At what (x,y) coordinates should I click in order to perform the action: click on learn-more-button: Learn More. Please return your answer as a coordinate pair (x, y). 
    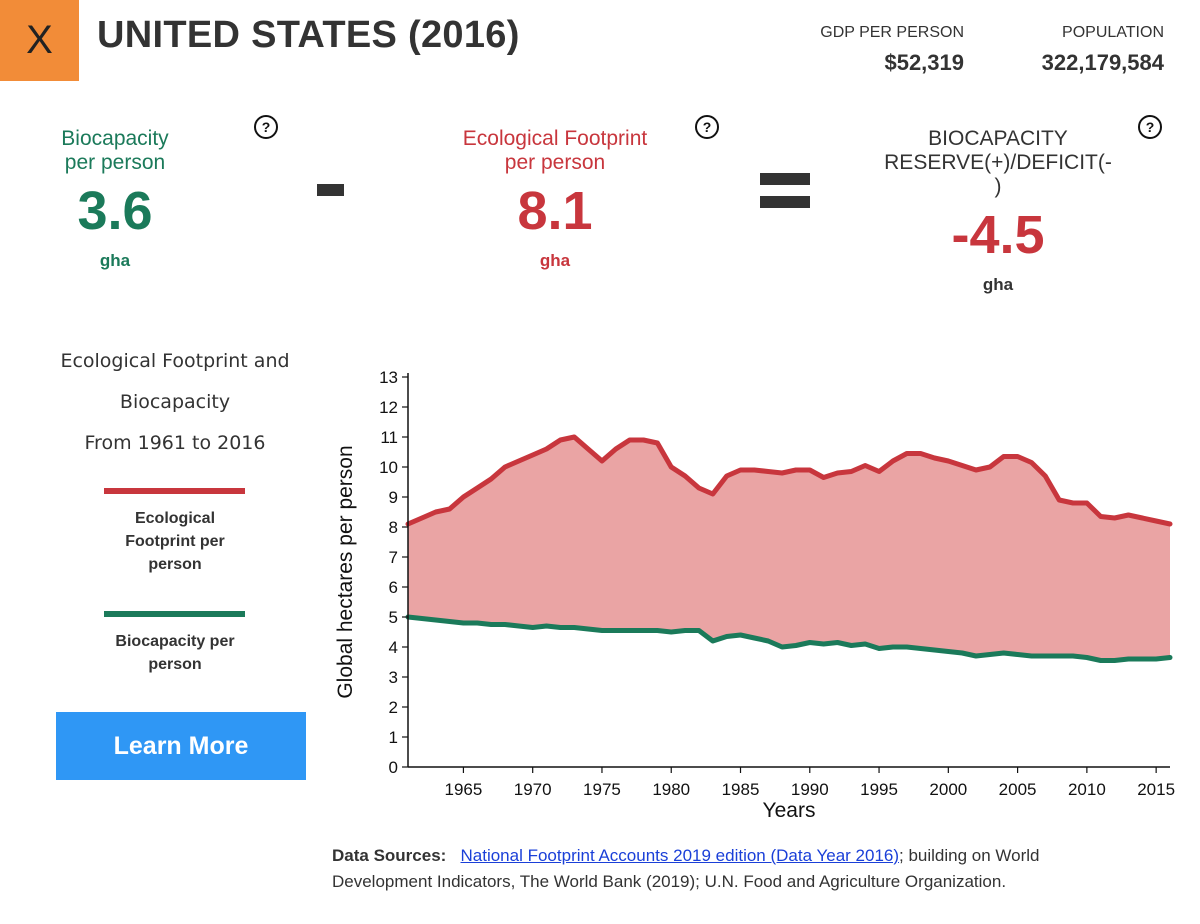
    Looking at the image, I should click on (181, 746).